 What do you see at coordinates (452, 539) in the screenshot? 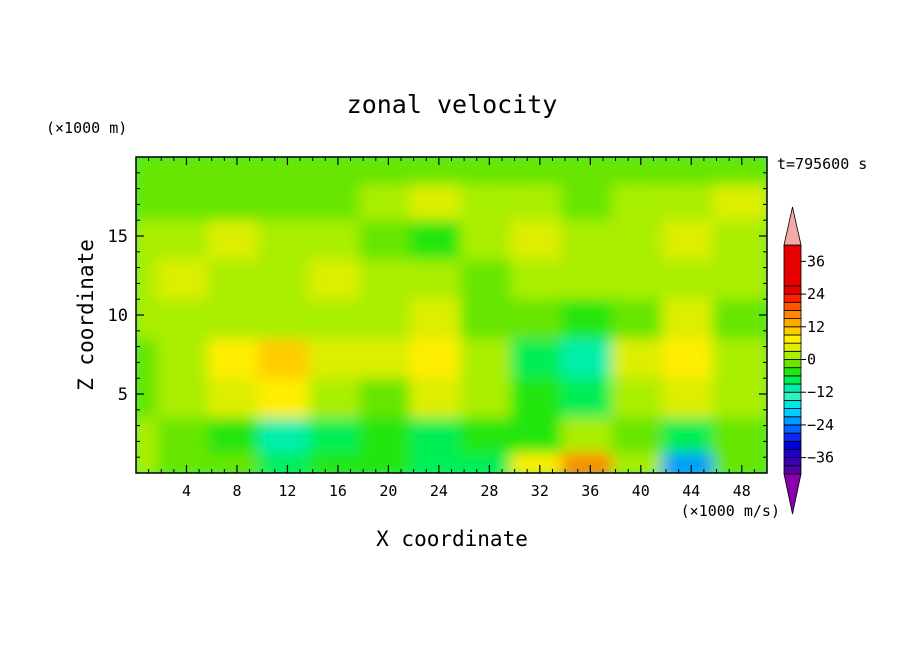
I see `x-axis-label: X coordinate` at bounding box center [452, 539].